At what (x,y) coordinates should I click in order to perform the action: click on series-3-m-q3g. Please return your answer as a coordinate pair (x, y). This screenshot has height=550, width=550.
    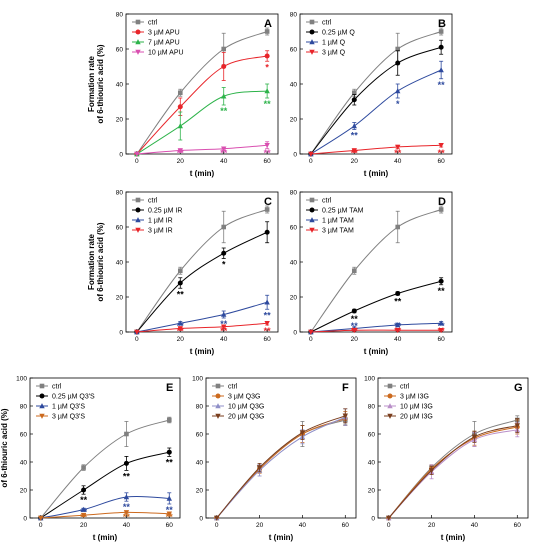
    Looking at the image, I should click on (281, 466).